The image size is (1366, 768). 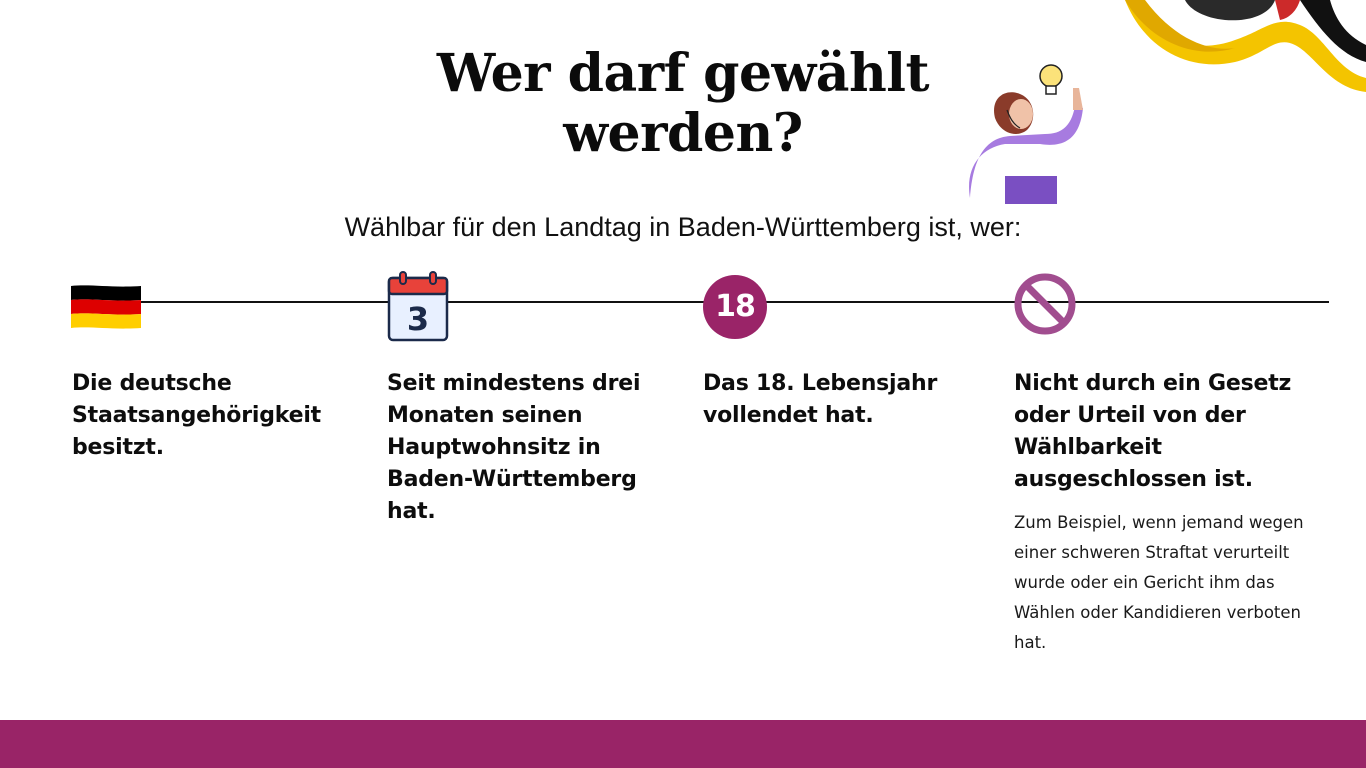 What do you see at coordinates (418, 319) in the screenshot?
I see `calendar-number: 3` at bounding box center [418, 319].